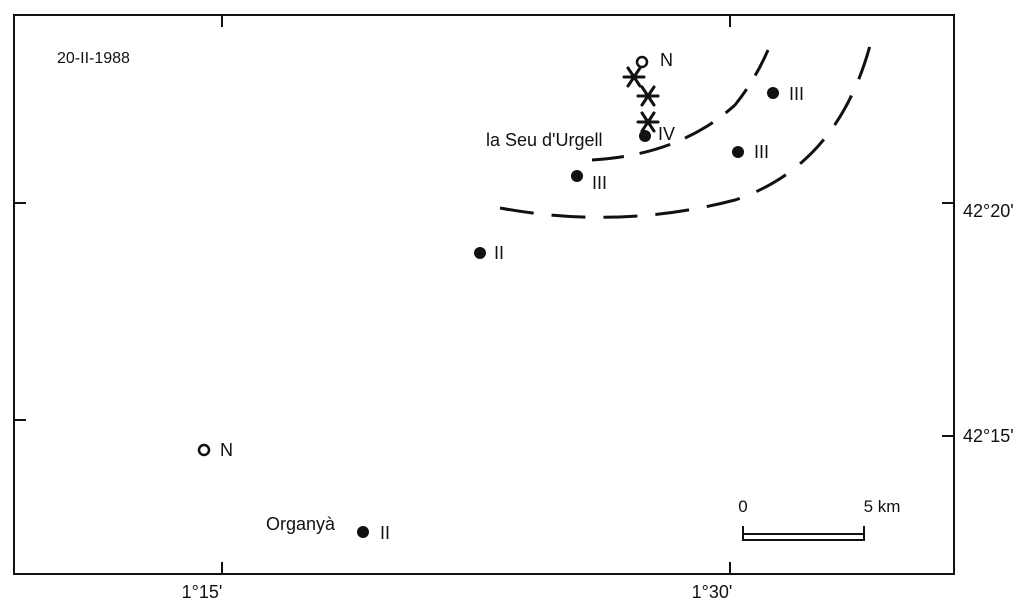  What do you see at coordinates (599, 183) in the screenshot?
I see `point-label-mid: III` at bounding box center [599, 183].